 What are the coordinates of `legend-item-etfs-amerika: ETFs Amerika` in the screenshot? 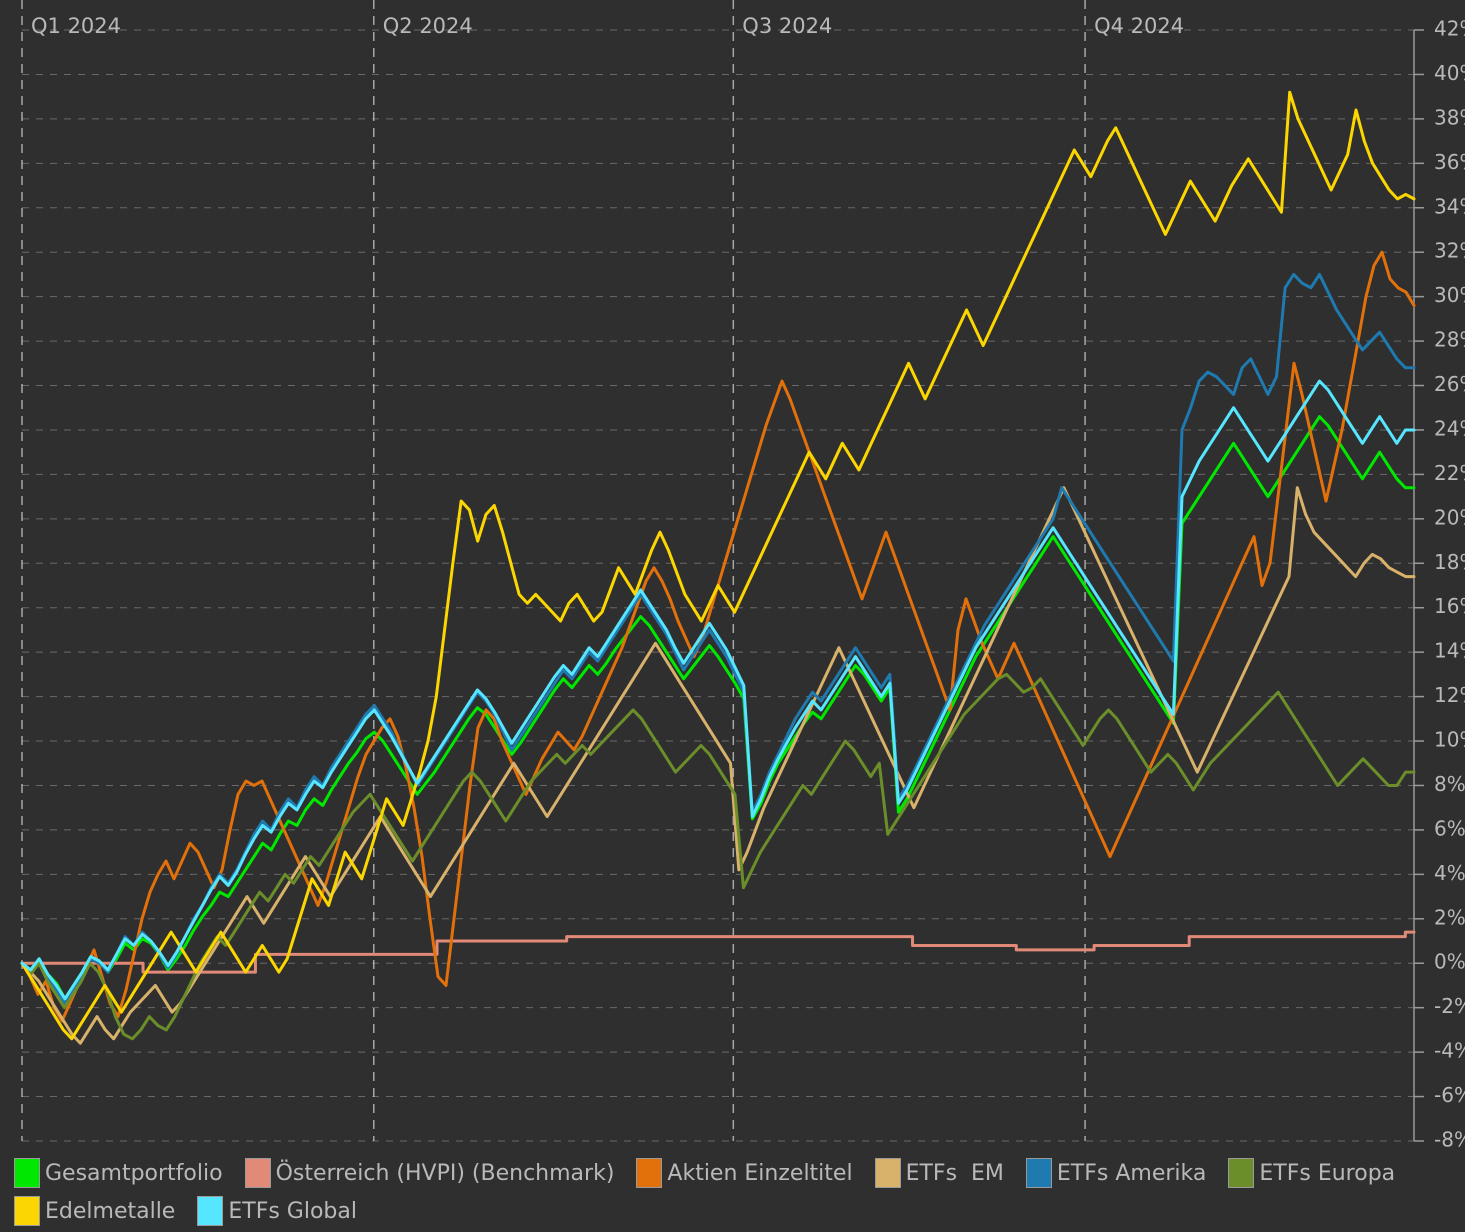 It's located at (1116, 1173).